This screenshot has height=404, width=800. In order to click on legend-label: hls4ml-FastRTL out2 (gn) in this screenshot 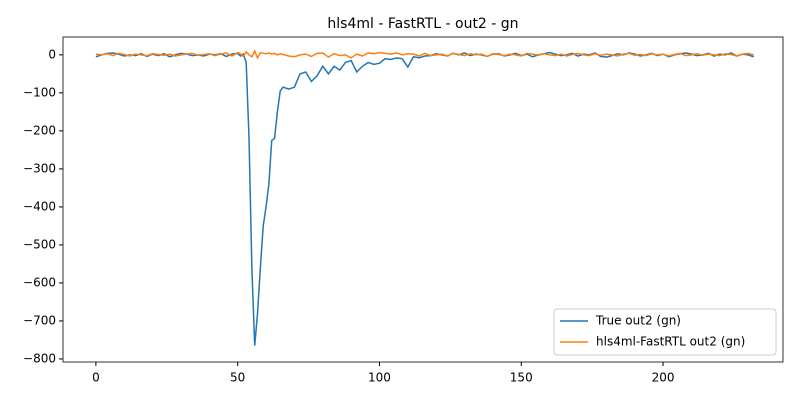, I will do `click(670, 342)`.